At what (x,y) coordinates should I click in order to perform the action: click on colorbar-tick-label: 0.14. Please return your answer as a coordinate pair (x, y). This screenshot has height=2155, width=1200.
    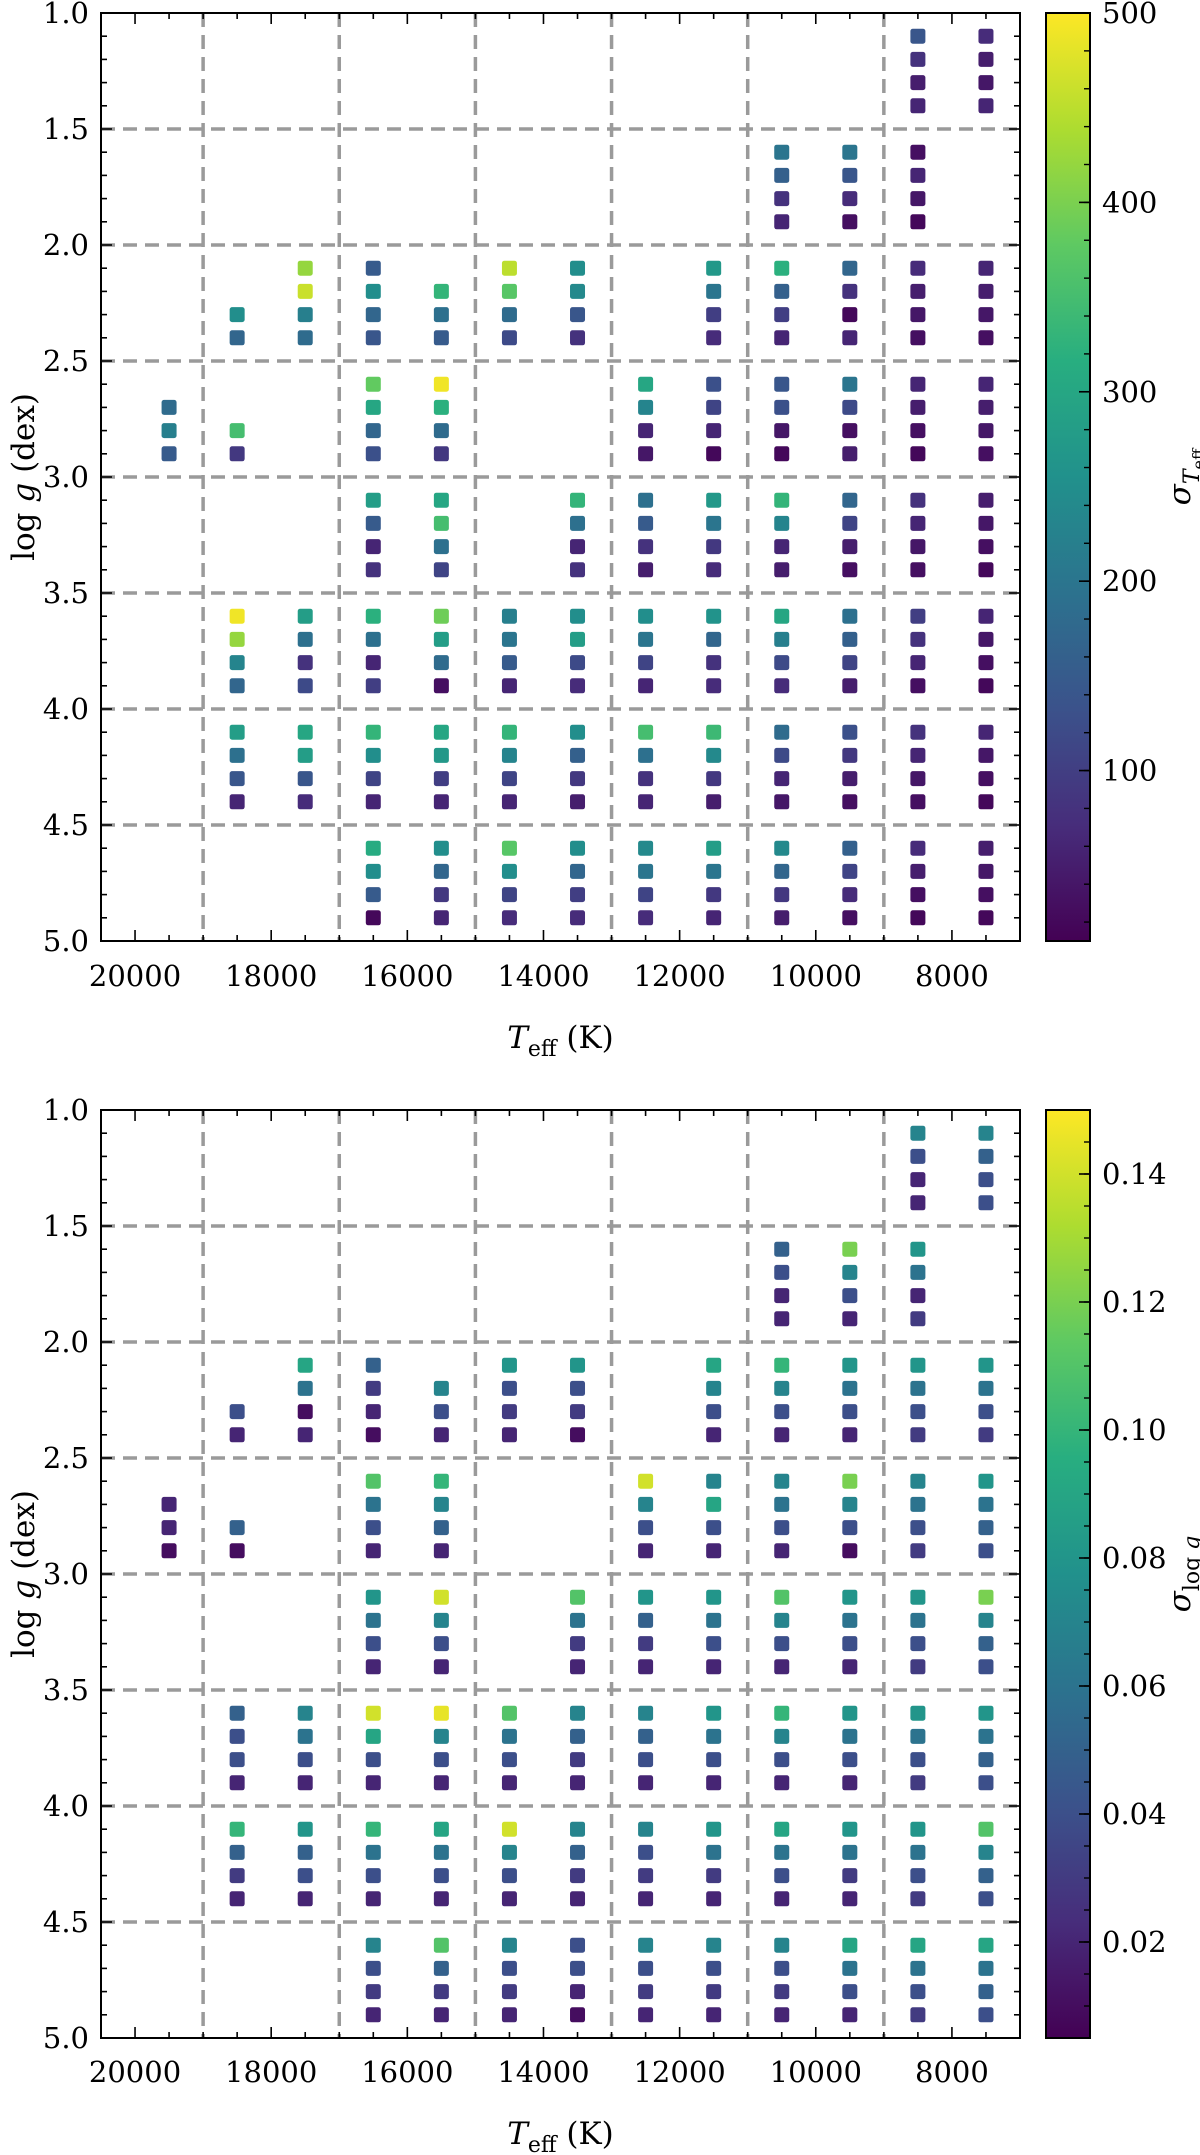
    Looking at the image, I should click on (1134, 1174).